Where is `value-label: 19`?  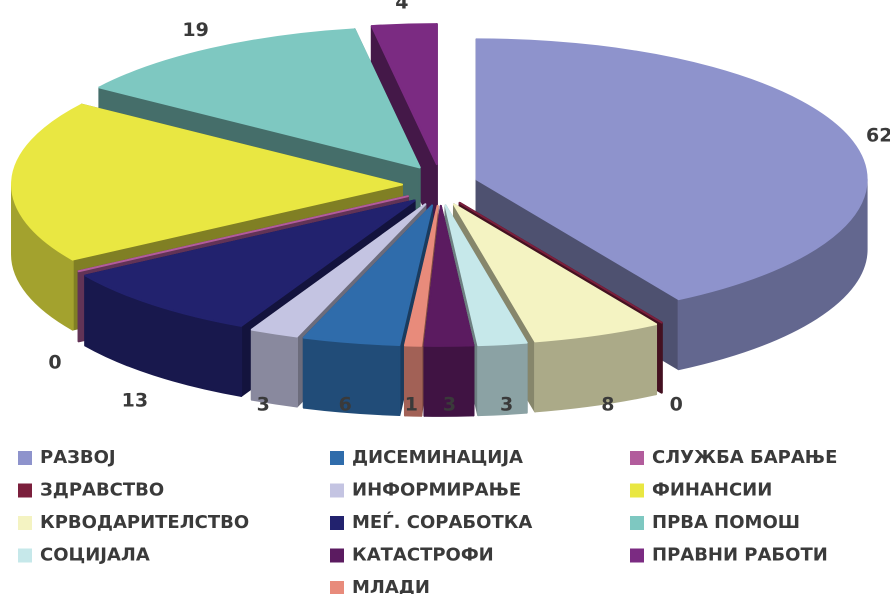
value-label: 19 is located at coordinates (195, 30).